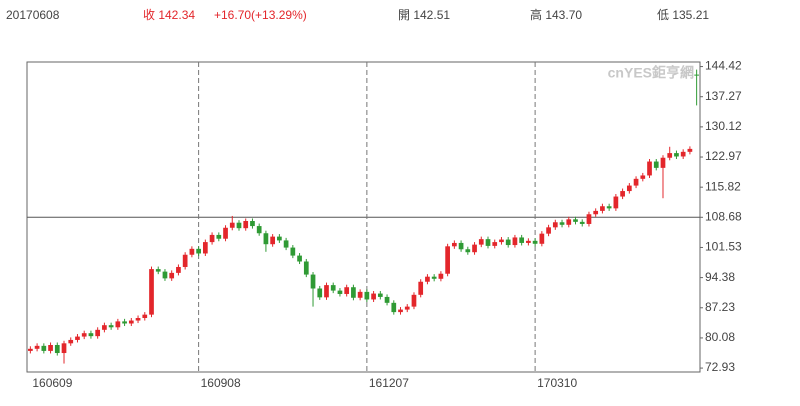 The image size is (800, 406). What do you see at coordinates (260, 15) in the screenshot?
I see `header-change: +16.70(+13.29%)` at bounding box center [260, 15].